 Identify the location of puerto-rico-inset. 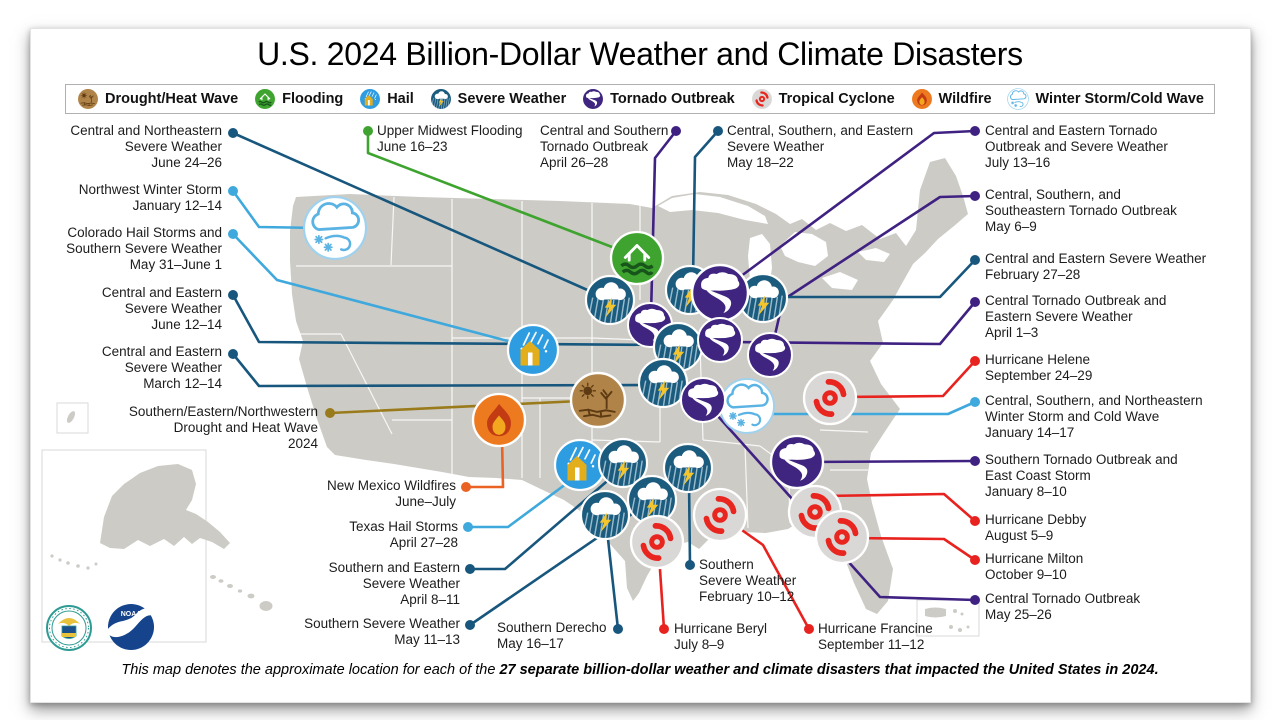
(948, 618).